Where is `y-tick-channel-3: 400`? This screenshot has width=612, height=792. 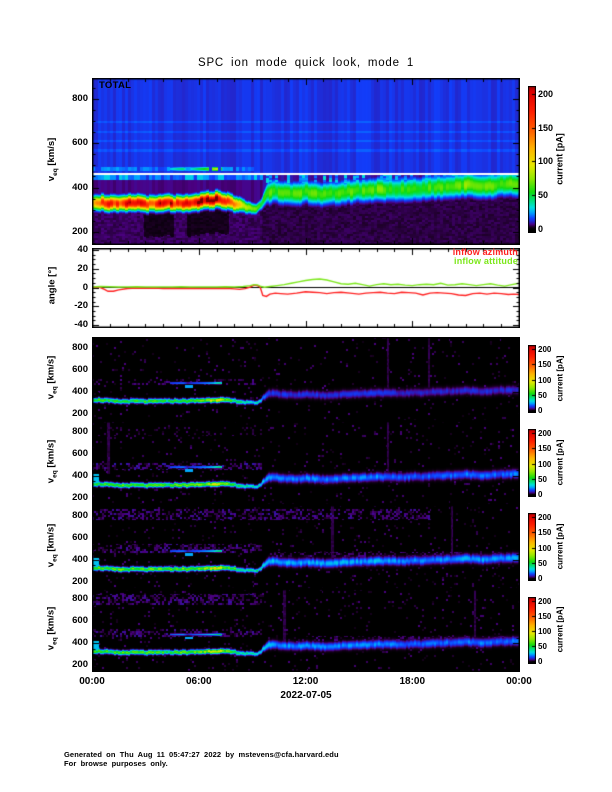
y-tick-channel-3: 400 is located at coordinates (80, 559).